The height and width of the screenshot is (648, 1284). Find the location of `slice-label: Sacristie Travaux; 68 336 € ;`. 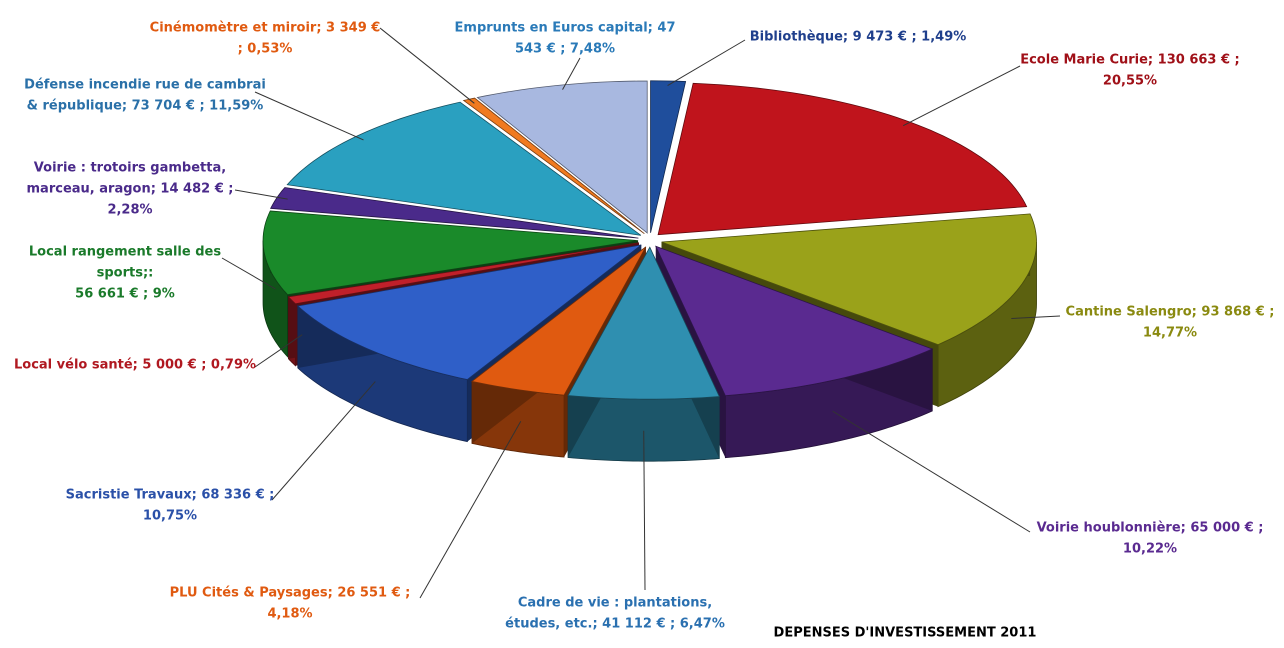

slice-label: Sacristie Travaux; 68 336 € ; is located at coordinates (170, 495).